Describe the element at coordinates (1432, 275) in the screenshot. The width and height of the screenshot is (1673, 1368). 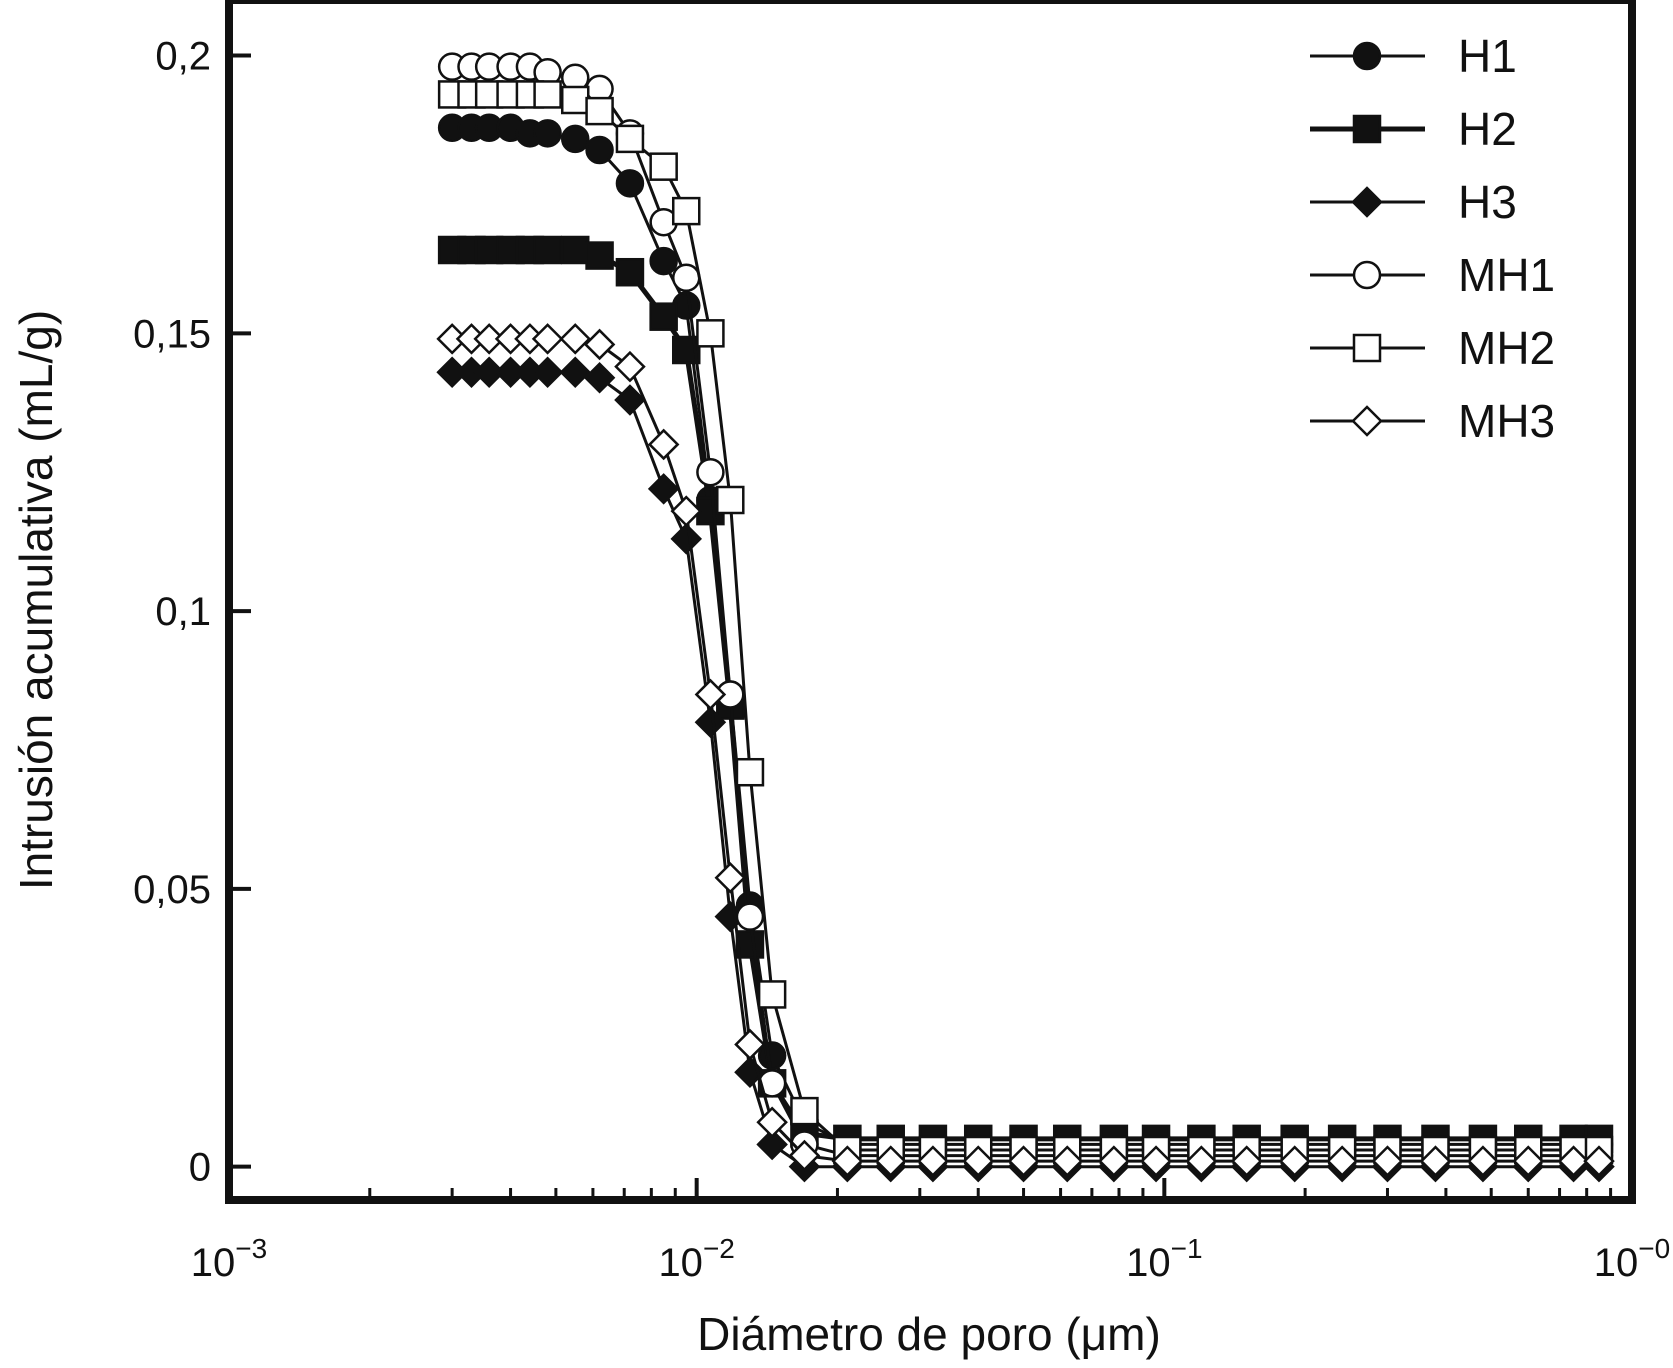
I see `legend-item-mh1: MH1` at that location.